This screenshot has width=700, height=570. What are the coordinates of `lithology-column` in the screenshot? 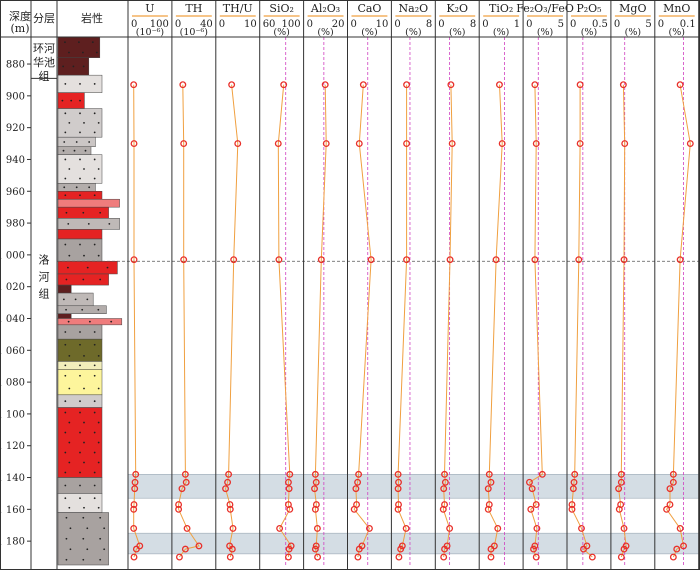 It's located at (90, 301).